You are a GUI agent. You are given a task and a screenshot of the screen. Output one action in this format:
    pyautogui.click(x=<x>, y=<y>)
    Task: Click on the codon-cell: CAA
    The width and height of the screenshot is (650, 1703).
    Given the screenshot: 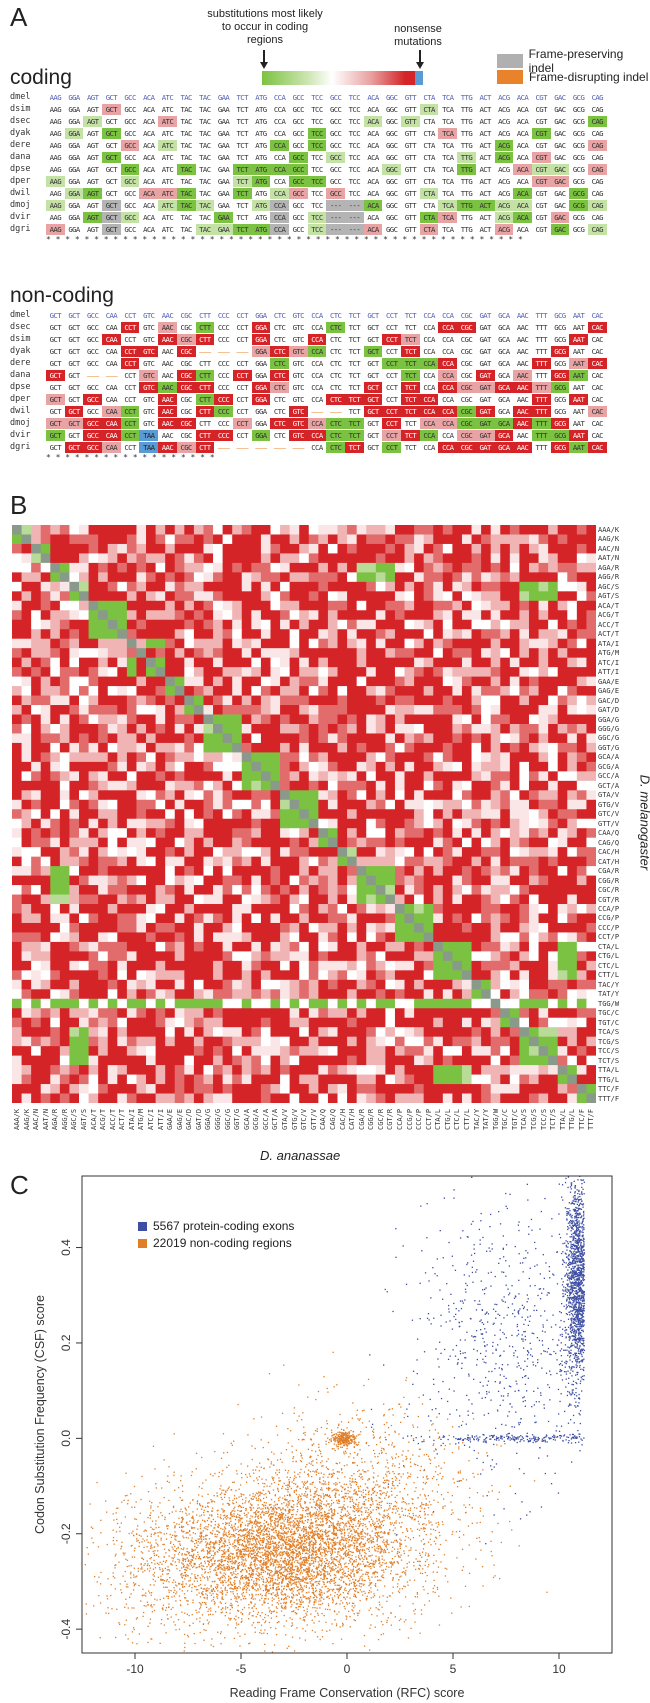 What is the action you would take?
    pyautogui.click(x=111, y=351)
    